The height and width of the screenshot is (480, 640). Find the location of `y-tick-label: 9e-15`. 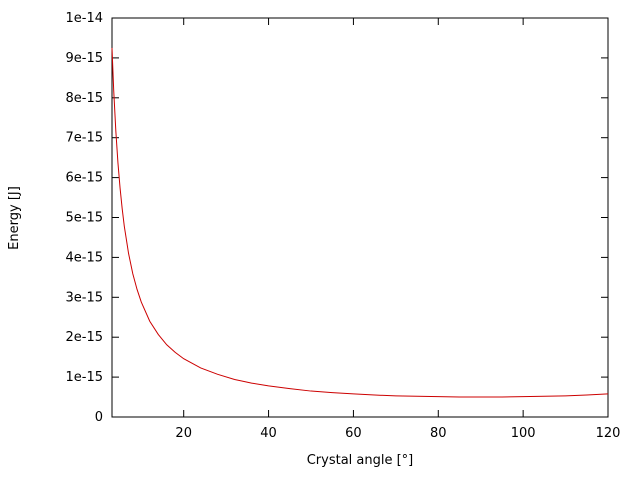

y-tick-label: 9e-15 is located at coordinates (84, 58).